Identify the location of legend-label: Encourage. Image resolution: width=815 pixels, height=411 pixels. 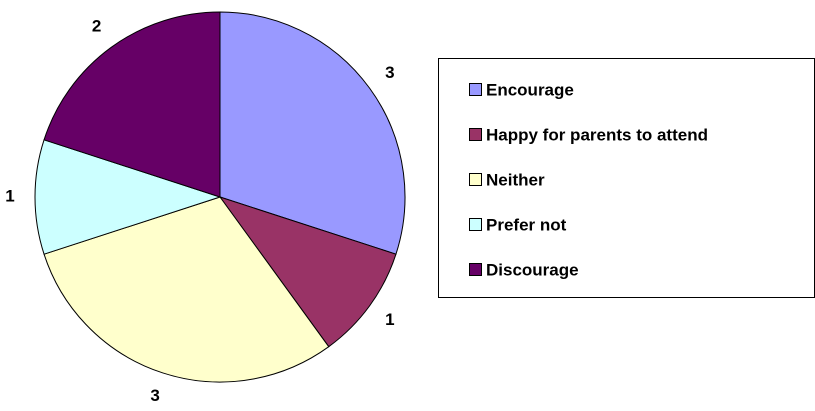
(530, 89).